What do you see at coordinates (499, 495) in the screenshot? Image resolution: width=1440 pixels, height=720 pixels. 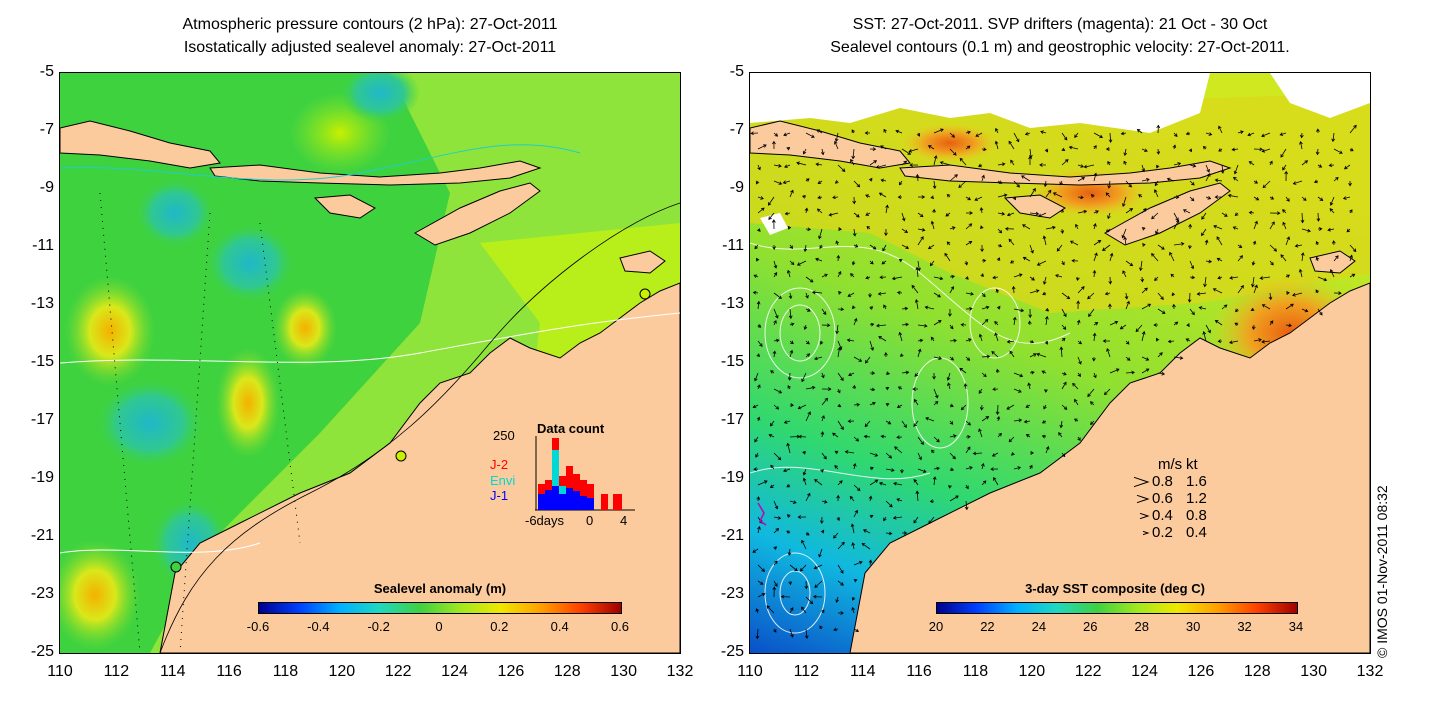 I see `data-count-legend-j1: J-1` at bounding box center [499, 495].